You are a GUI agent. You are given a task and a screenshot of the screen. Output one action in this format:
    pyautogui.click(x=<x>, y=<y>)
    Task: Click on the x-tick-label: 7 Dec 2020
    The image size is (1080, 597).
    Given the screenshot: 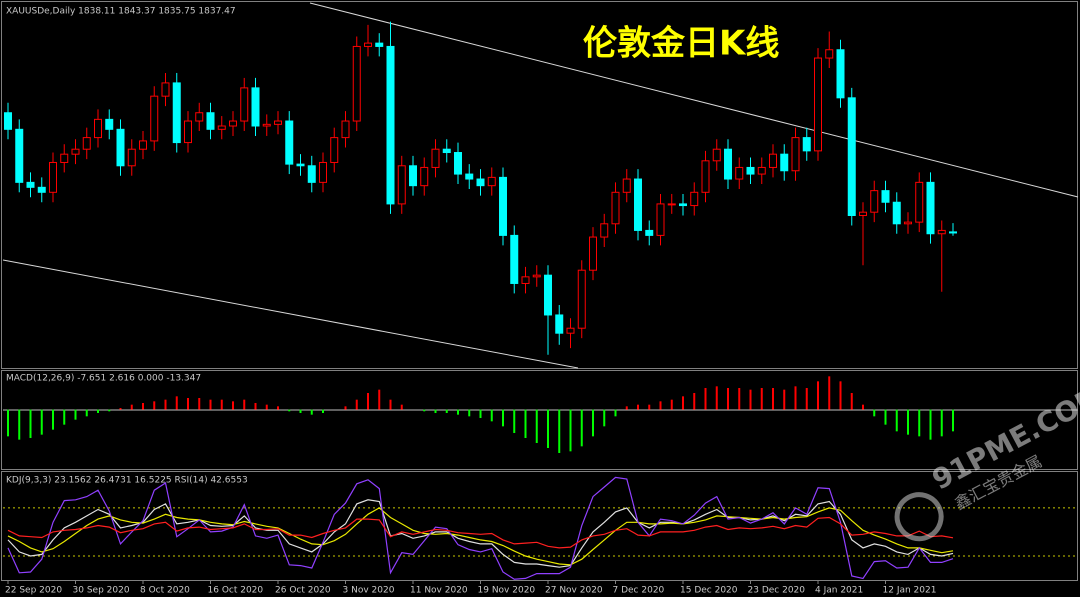 What is the action you would take?
    pyautogui.click(x=639, y=591)
    